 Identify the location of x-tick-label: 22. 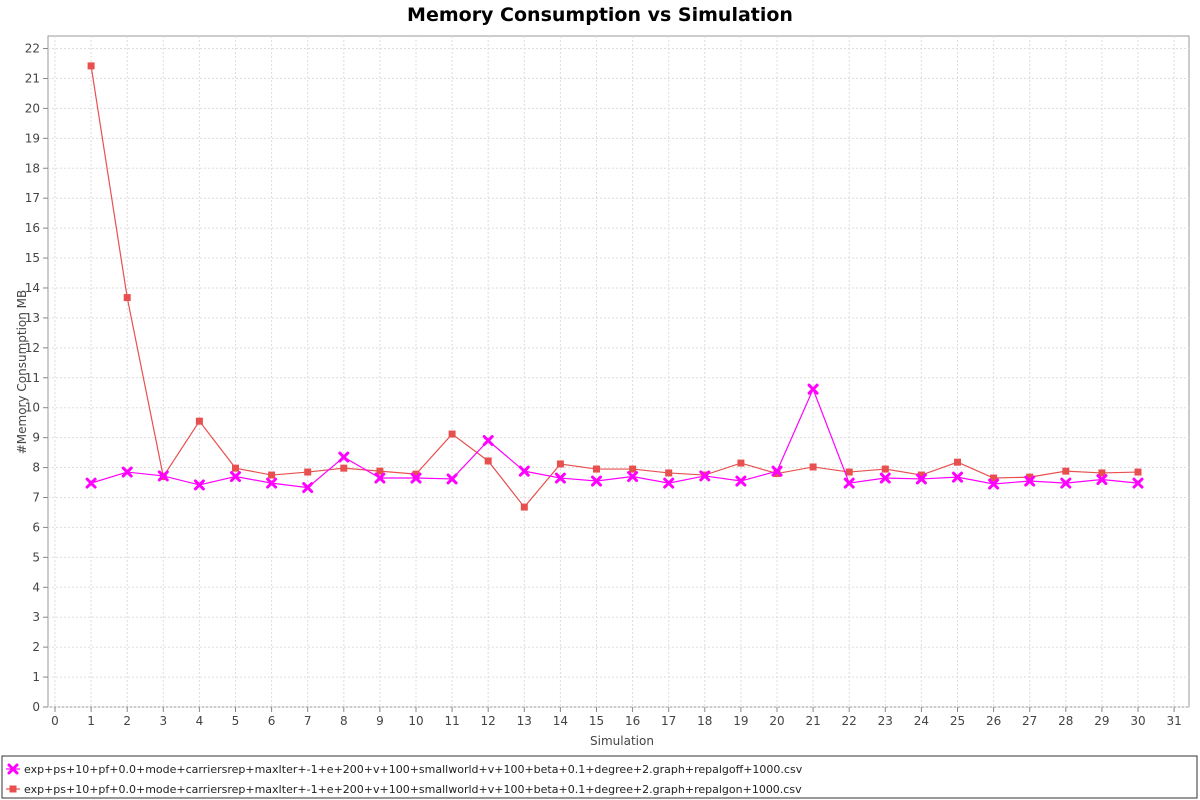
(849, 721).